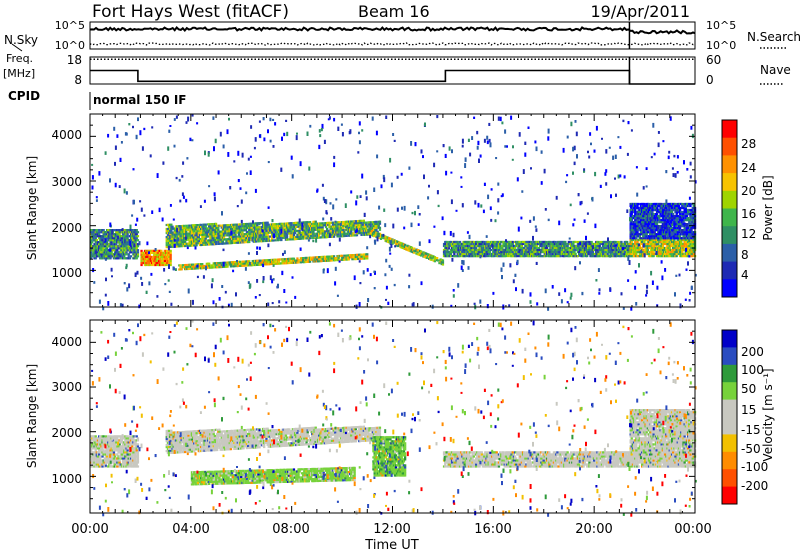 The height and width of the screenshot is (554, 800). I want to click on nsearch-tick-top: 10^5, so click(721, 25).